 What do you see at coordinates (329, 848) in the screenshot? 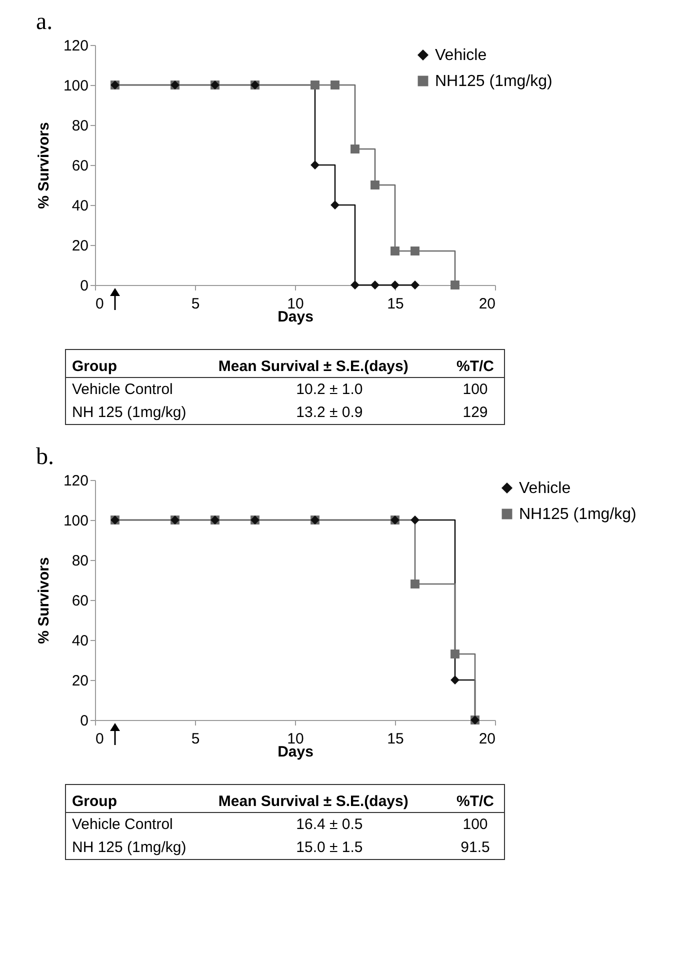
I see `text: 15.0 ± 1.5` at bounding box center [329, 848].